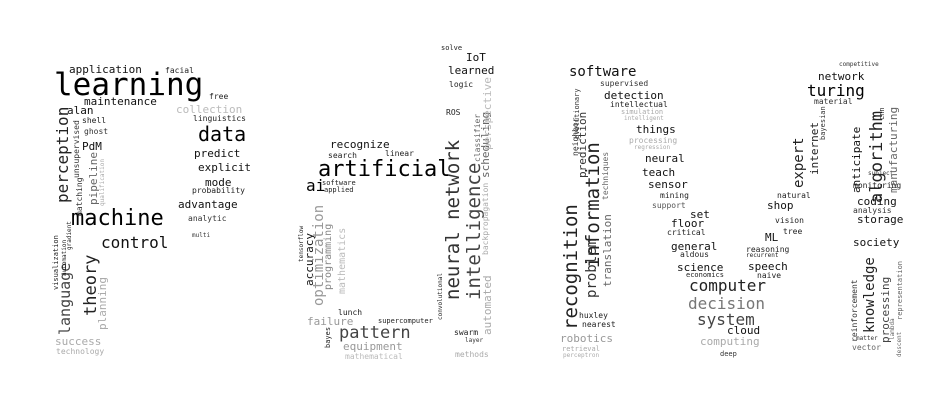 The width and height of the screenshot is (936, 416). What do you see at coordinates (665, 158) in the screenshot?
I see `word-neural: neural` at bounding box center [665, 158].